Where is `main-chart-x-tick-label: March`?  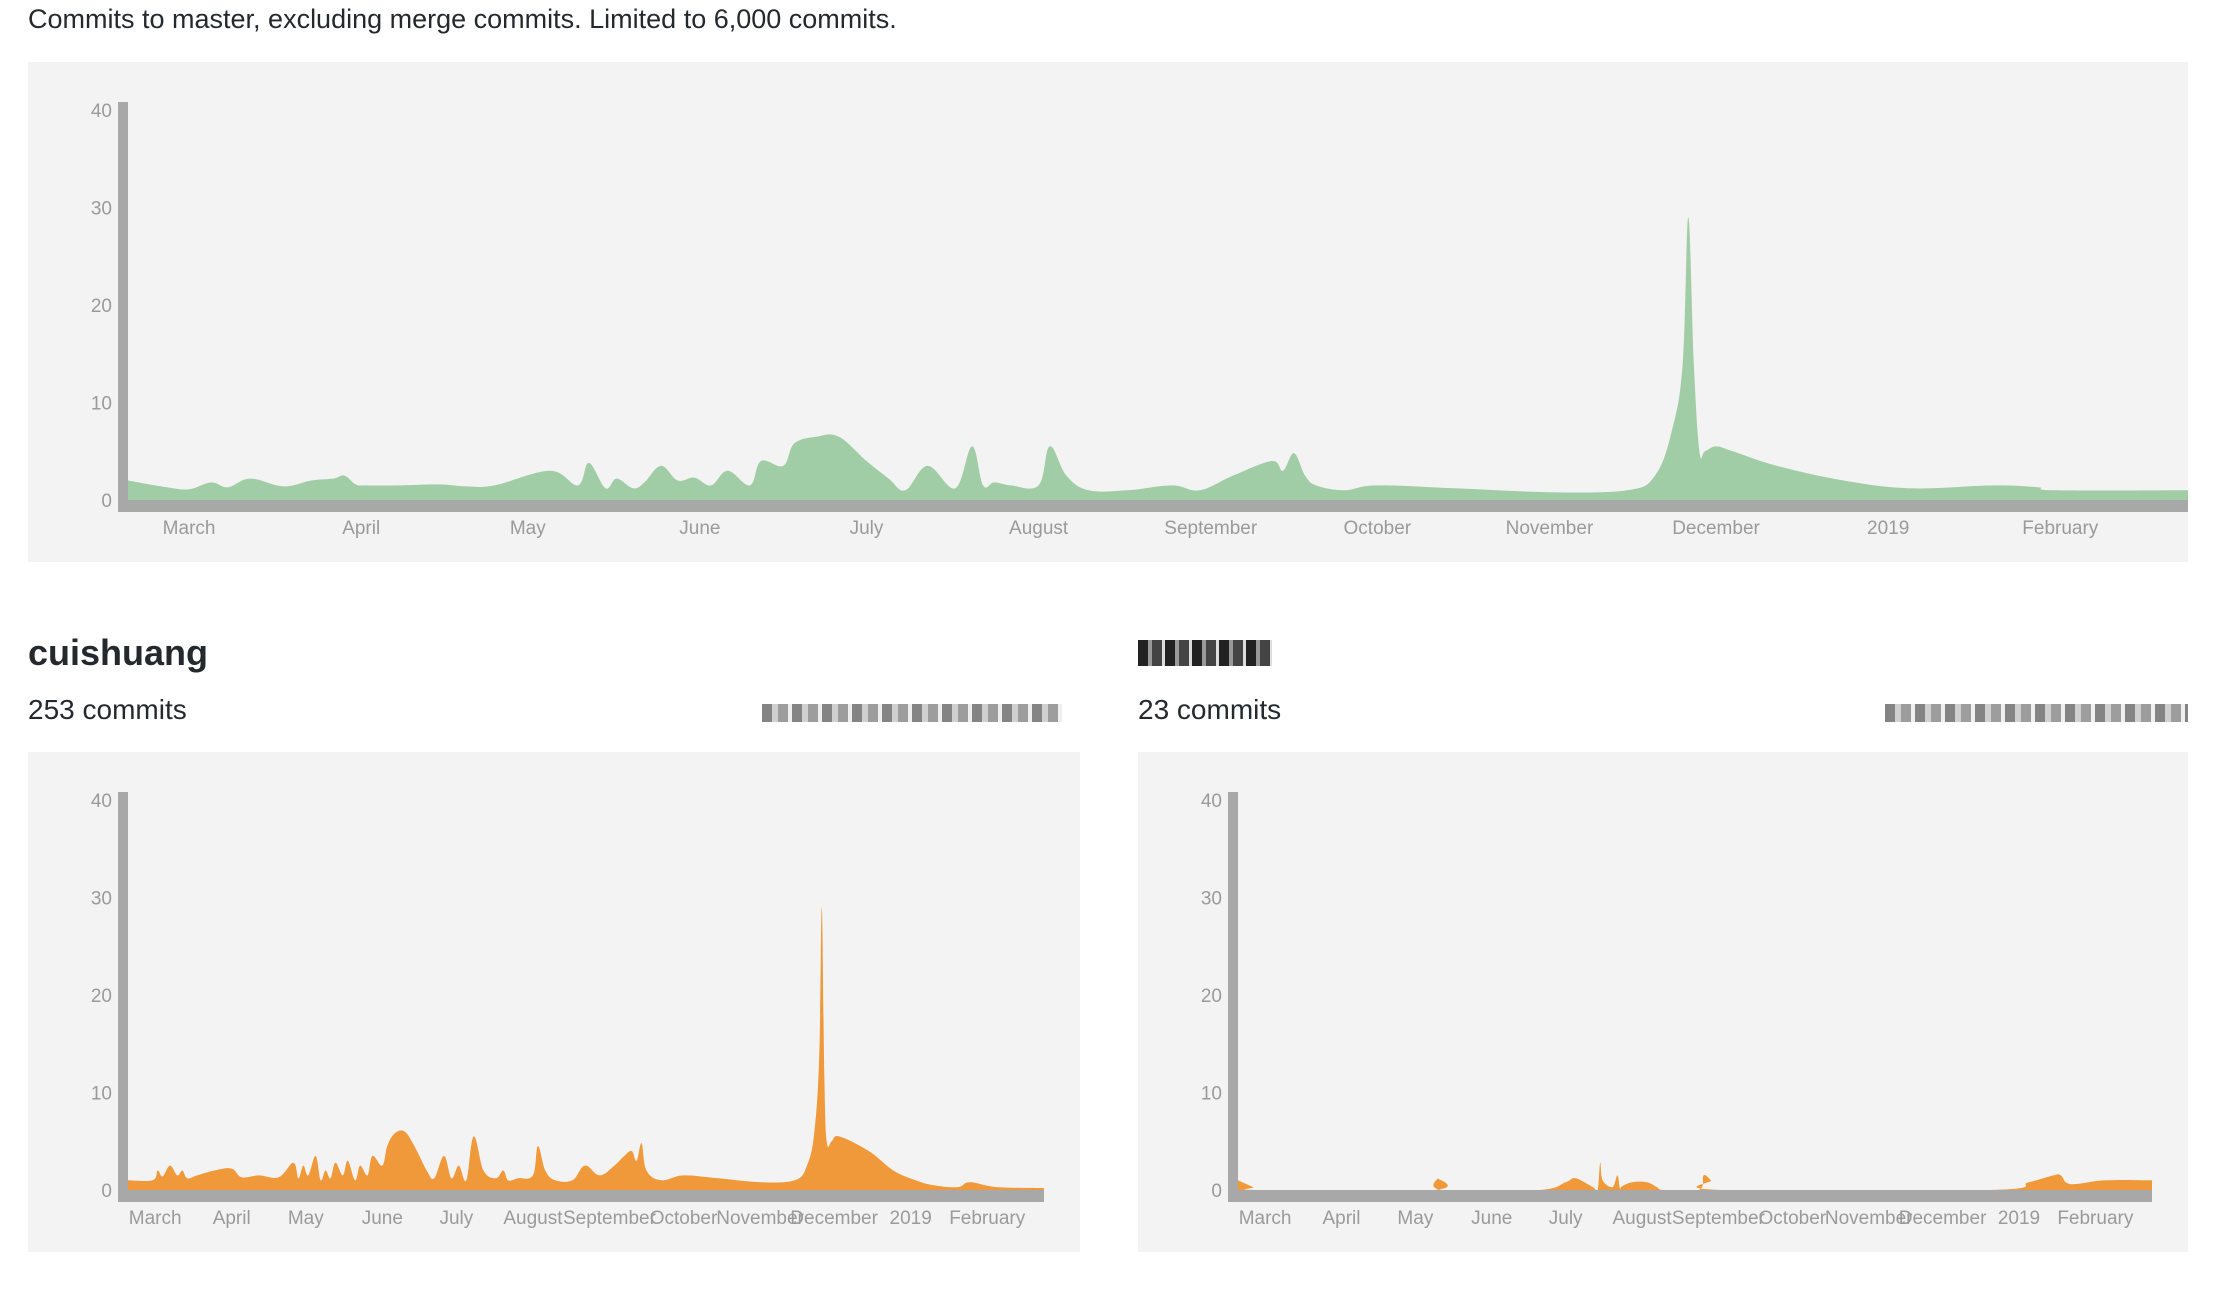
main-chart-x-tick-label: March is located at coordinates (189, 528).